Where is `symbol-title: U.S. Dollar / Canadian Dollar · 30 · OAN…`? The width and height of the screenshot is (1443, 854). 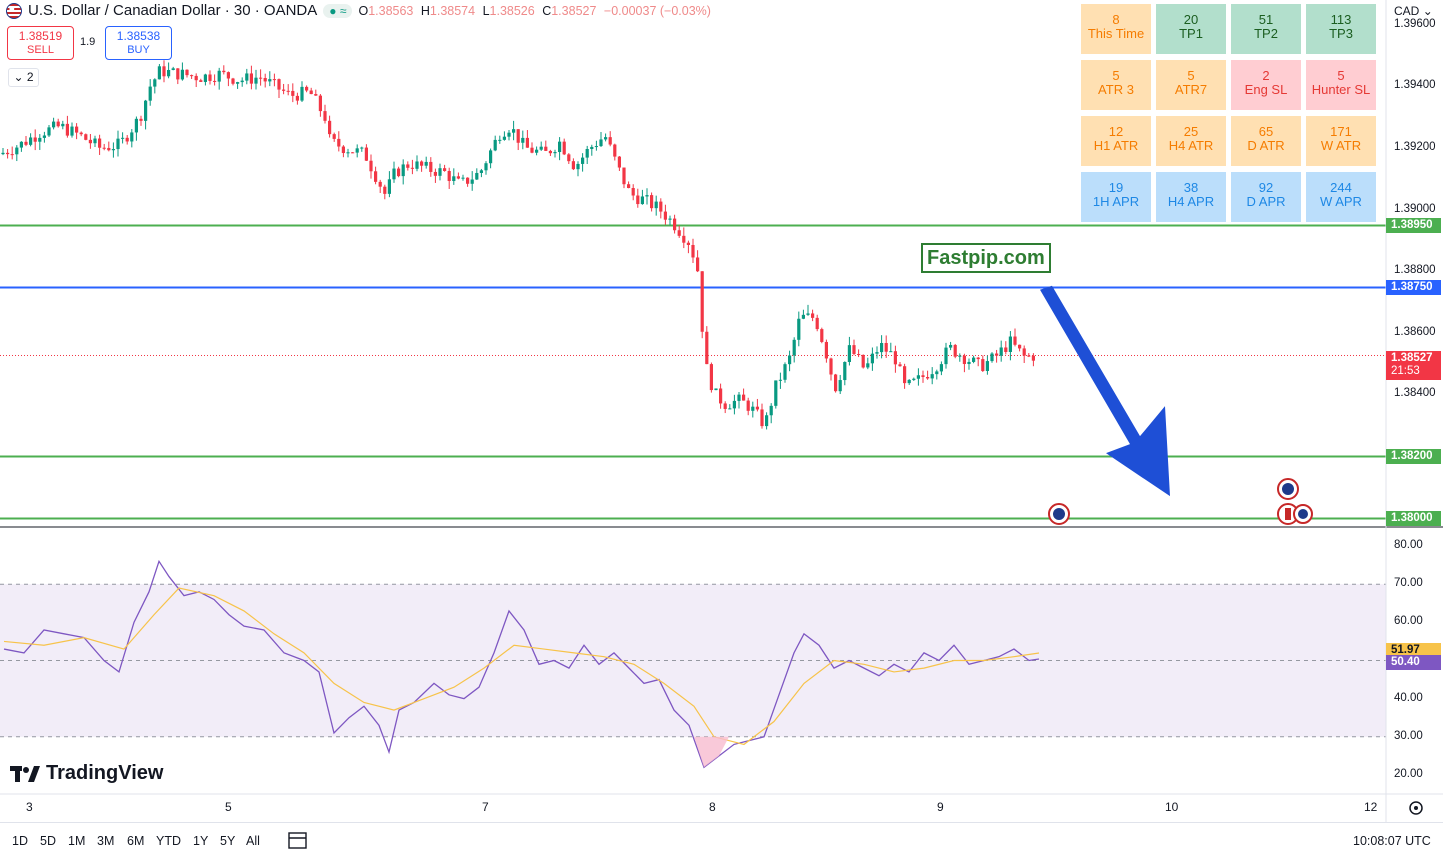
symbol-title: U.S. Dollar / Canadian Dollar · 30 · OAN… is located at coordinates (173, 10).